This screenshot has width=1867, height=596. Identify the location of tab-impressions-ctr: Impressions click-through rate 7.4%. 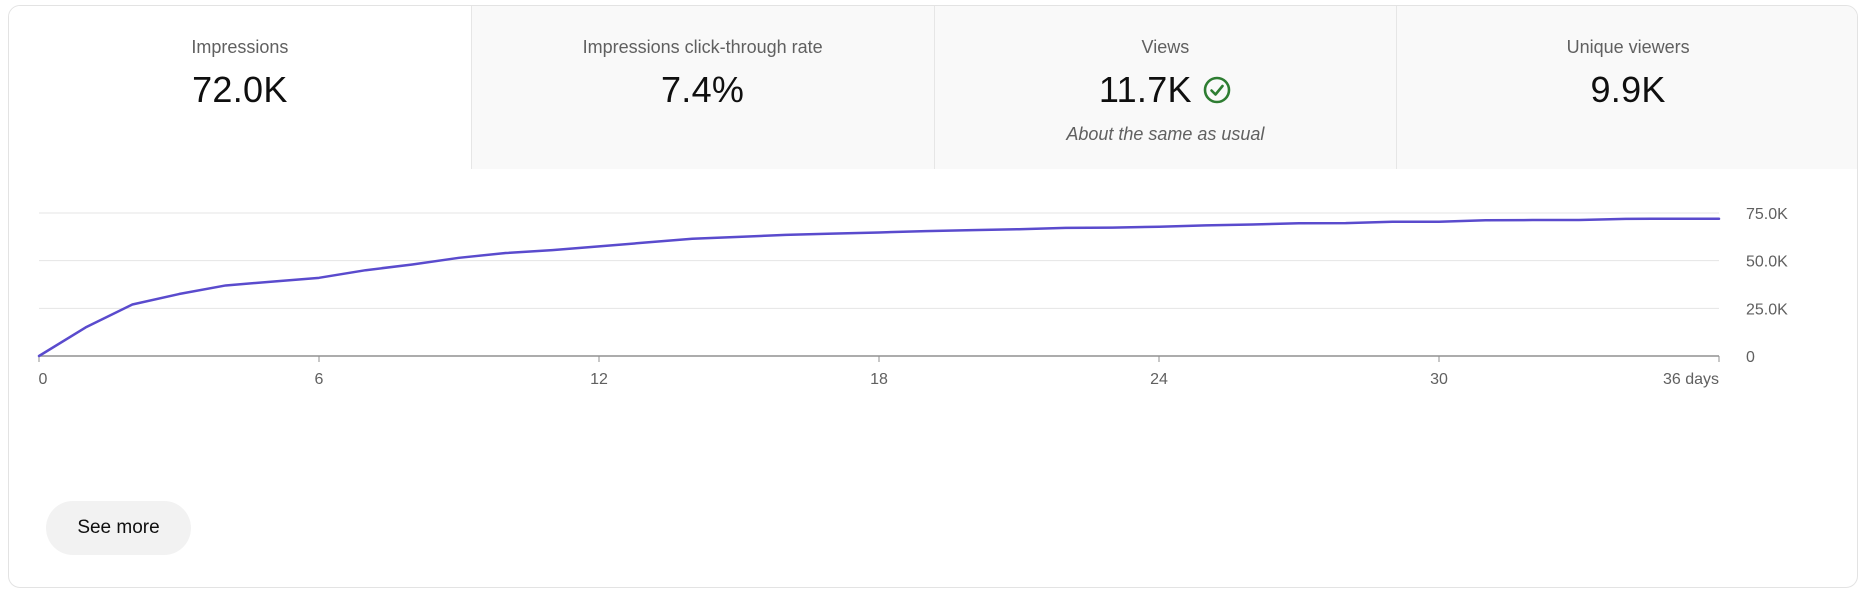
(702, 87).